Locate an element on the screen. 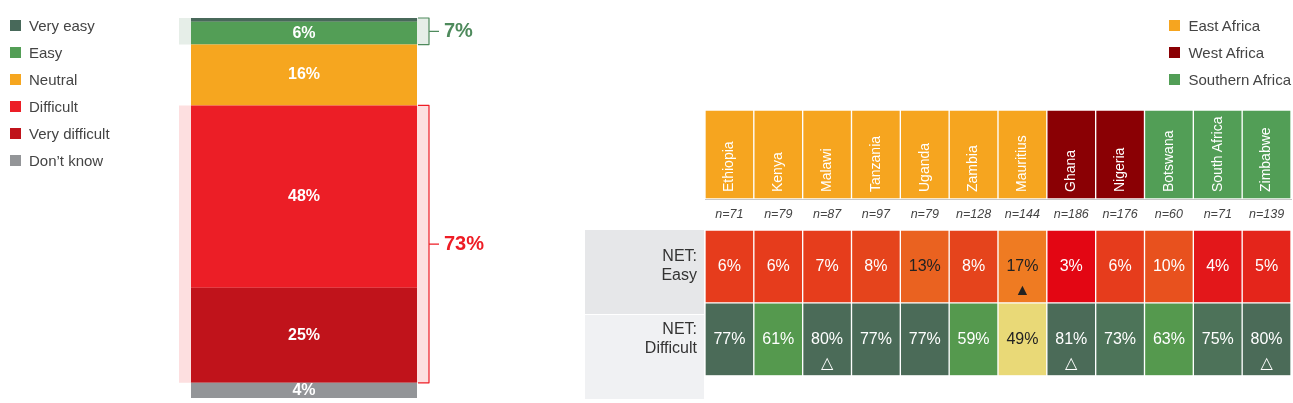 This screenshot has height=403, width=1293. data-label: 3% is located at coordinates (1071, 265).